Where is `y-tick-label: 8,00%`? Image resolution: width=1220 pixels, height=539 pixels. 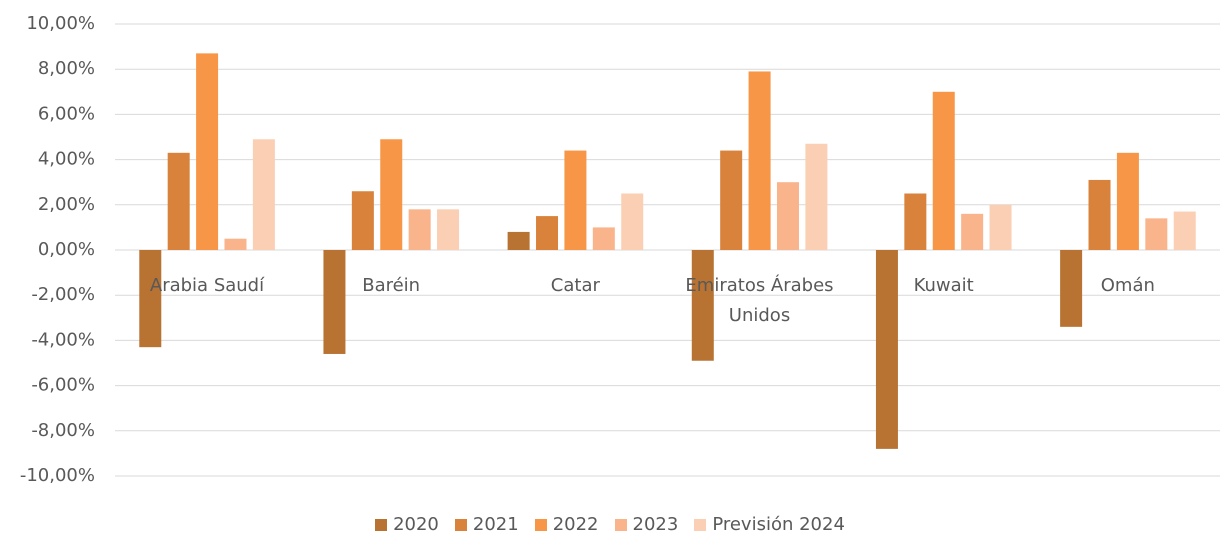 y-tick-label: 8,00% is located at coordinates (66, 68).